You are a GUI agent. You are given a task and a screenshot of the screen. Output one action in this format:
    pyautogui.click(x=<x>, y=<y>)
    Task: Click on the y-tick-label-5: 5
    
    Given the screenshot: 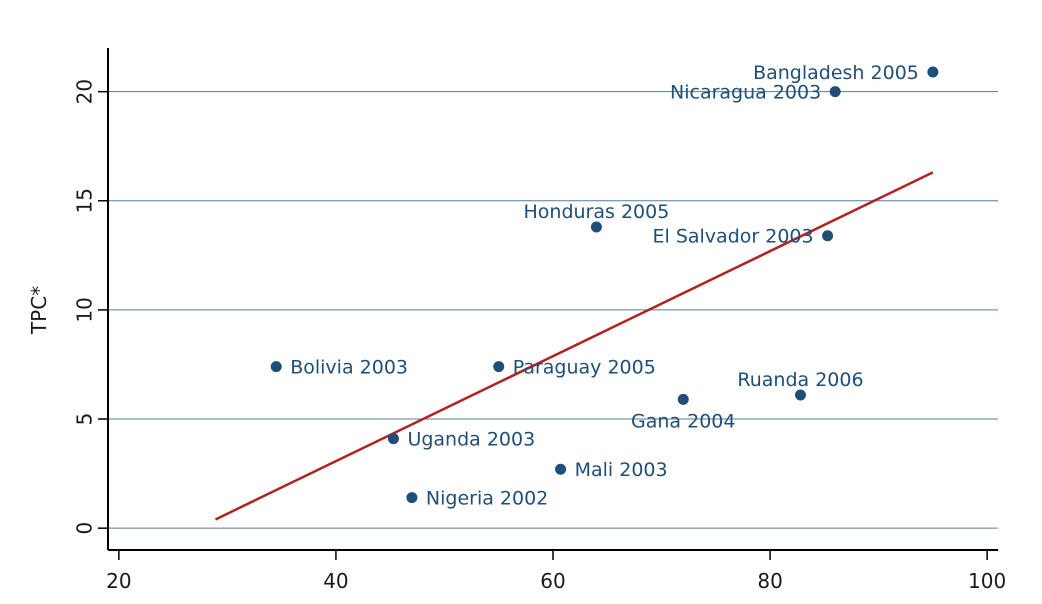 What is the action you would take?
    pyautogui.click(x=85, y=419)
    